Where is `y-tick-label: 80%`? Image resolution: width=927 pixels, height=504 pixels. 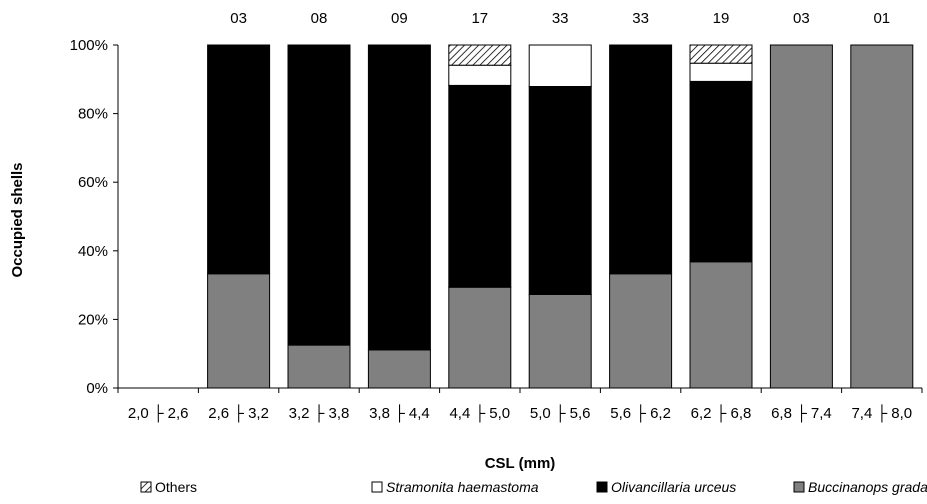 y-tick-label: 80% is located at coordinates (93, 114).